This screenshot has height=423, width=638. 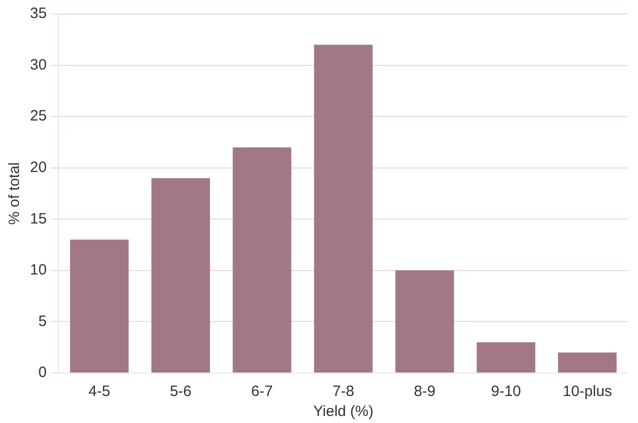 I want to click on x-tick-label: 10-plus, so click(x=587, y=391).